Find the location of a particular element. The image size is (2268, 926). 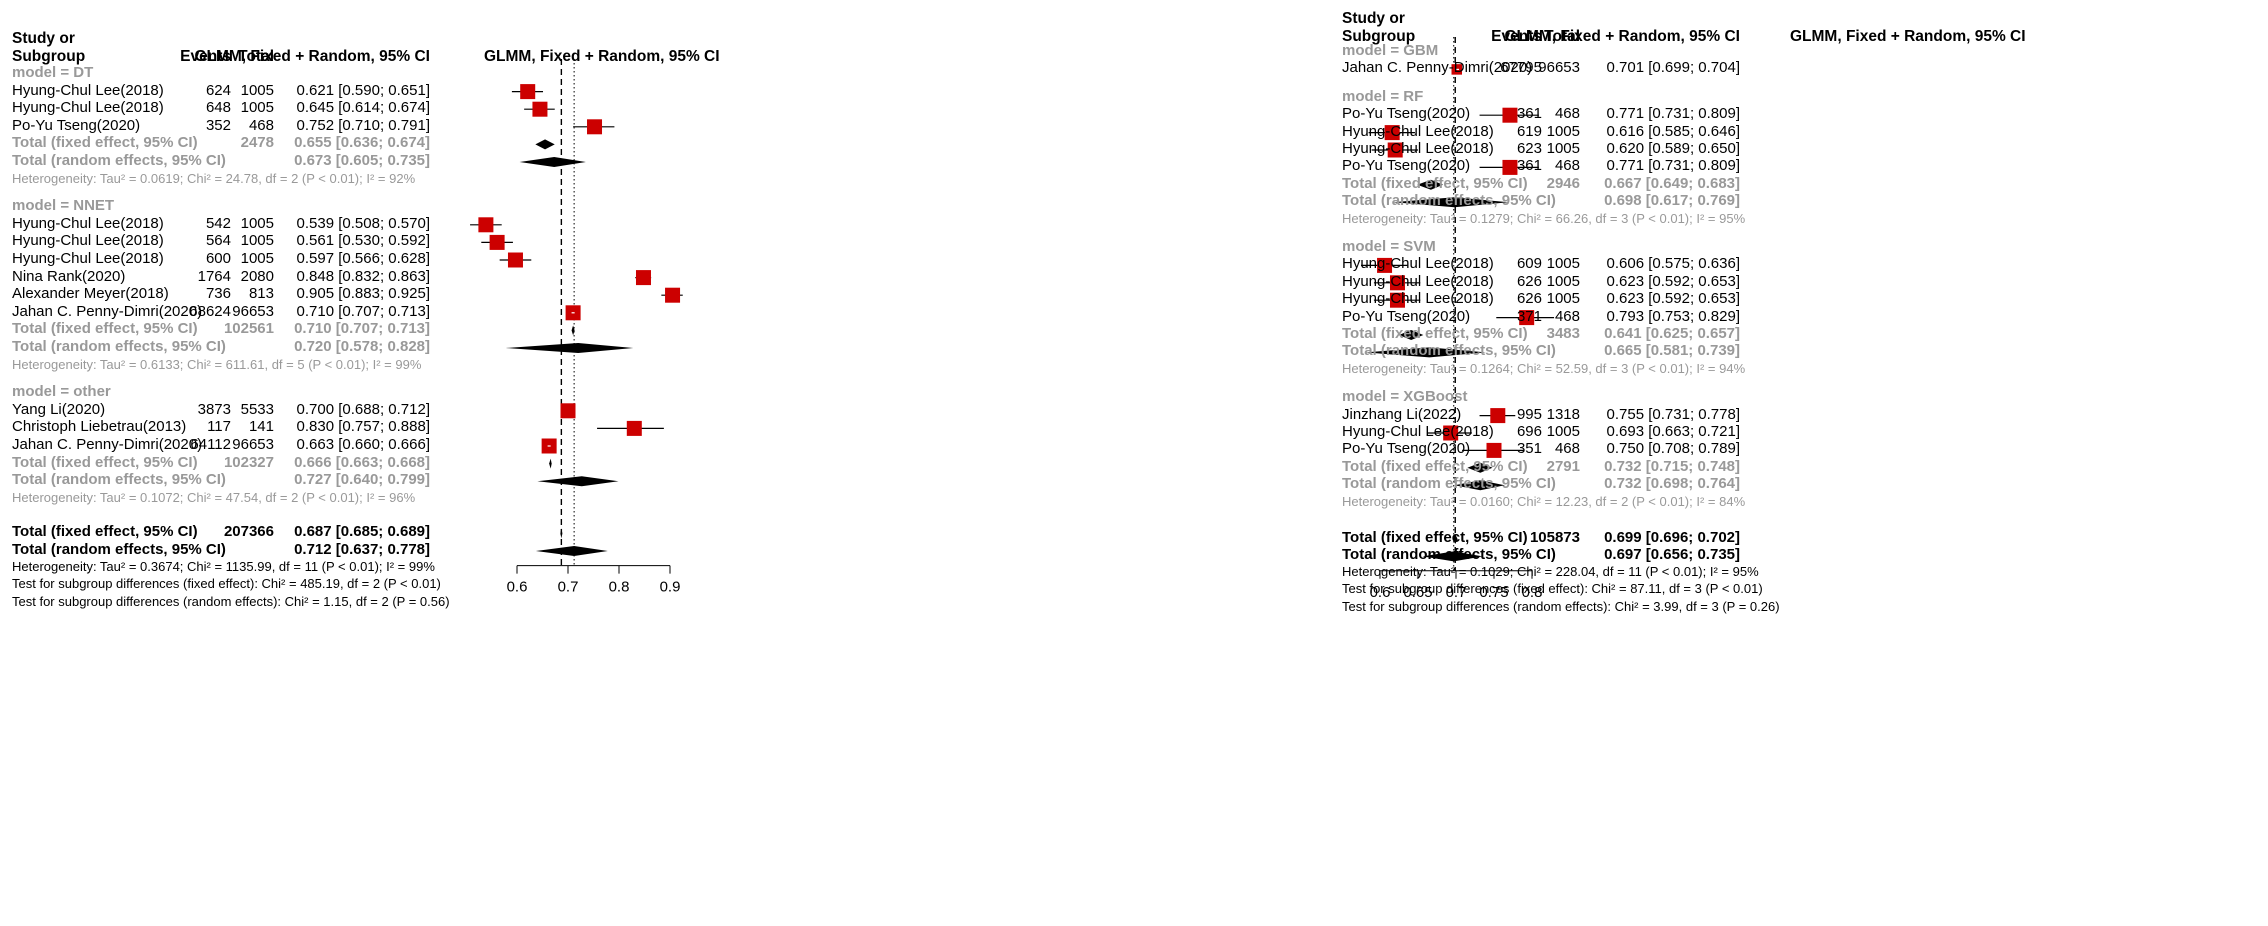

study-ci: 0.830 [0.757; 0.888] is located at coordinates (363, 427).